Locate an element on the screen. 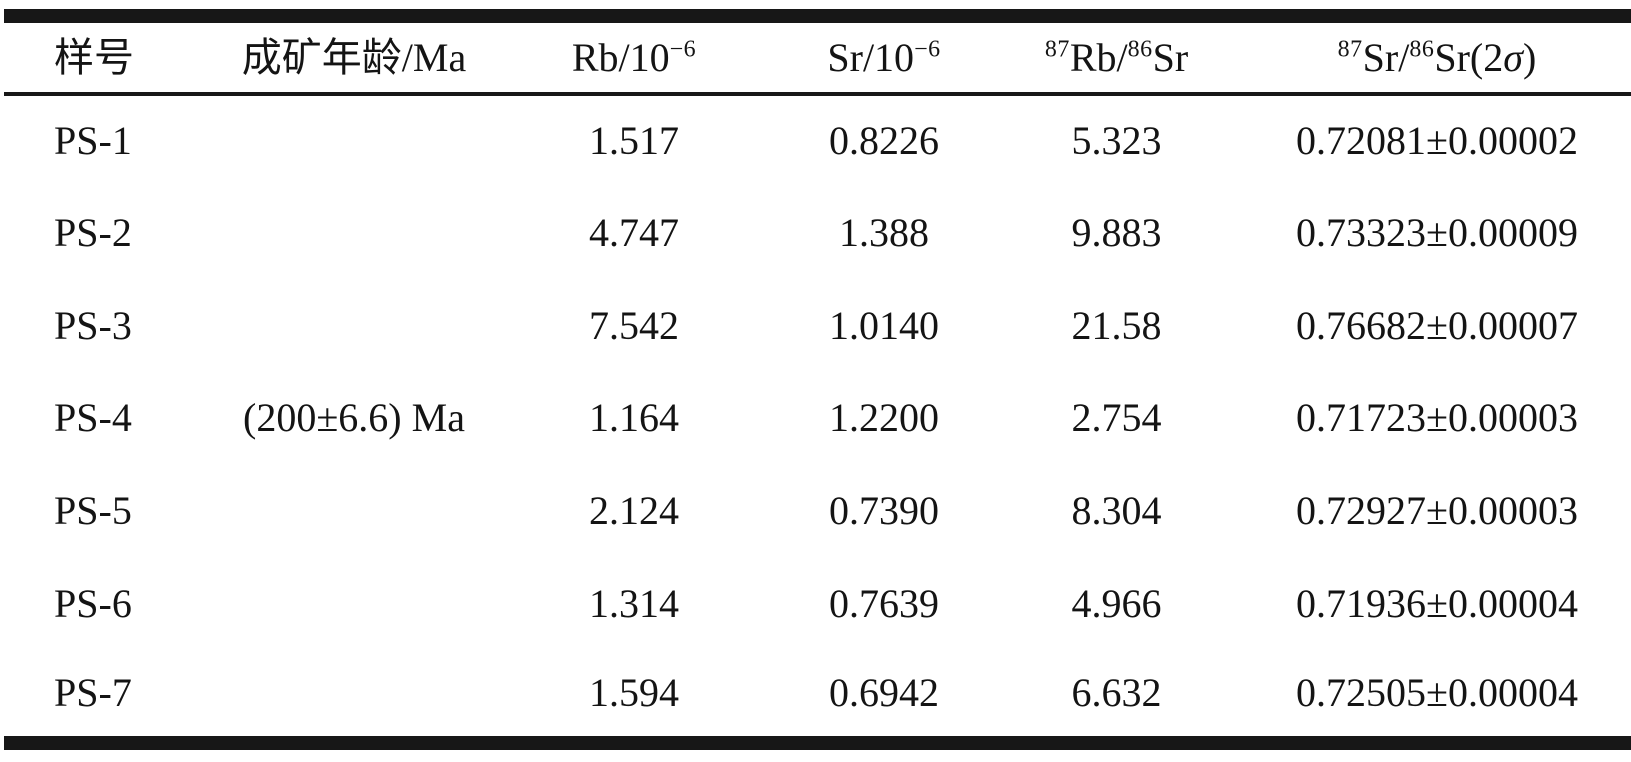  header-rb87-mass2: 86 is located at coordinates (1140, 49).